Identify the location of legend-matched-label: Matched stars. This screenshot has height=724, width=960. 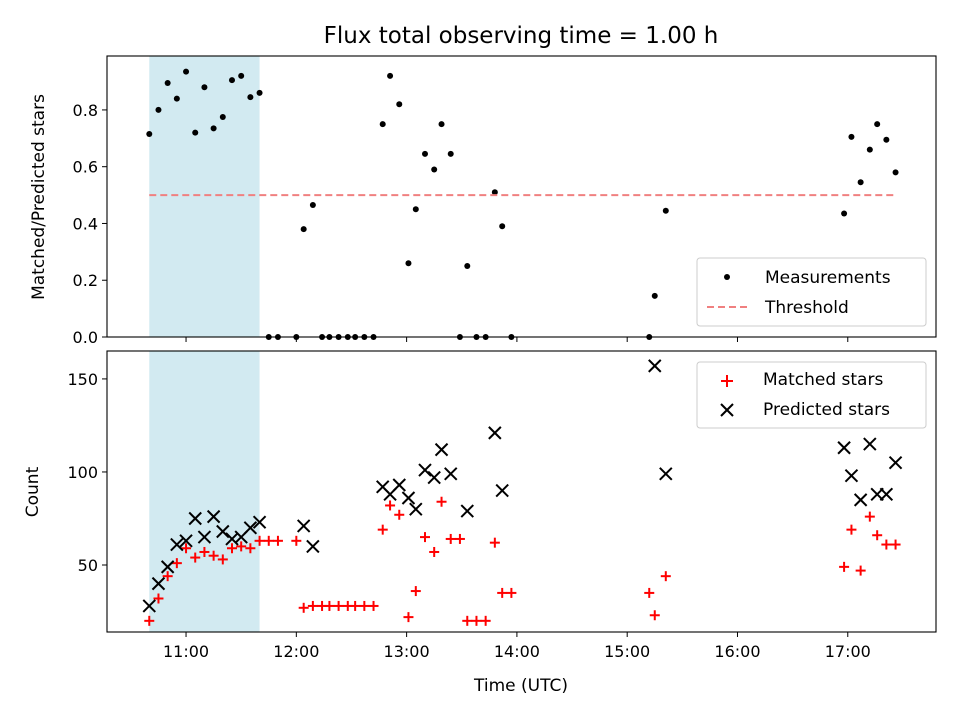
(823, 380).